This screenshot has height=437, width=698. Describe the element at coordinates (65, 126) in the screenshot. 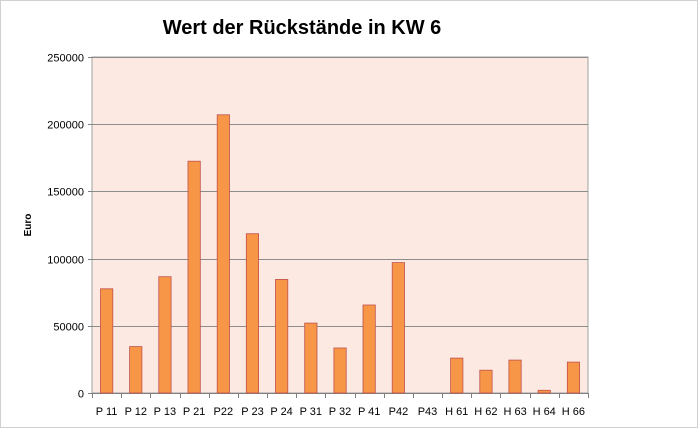

I see `y-tick-label-4: 200000` at that location.